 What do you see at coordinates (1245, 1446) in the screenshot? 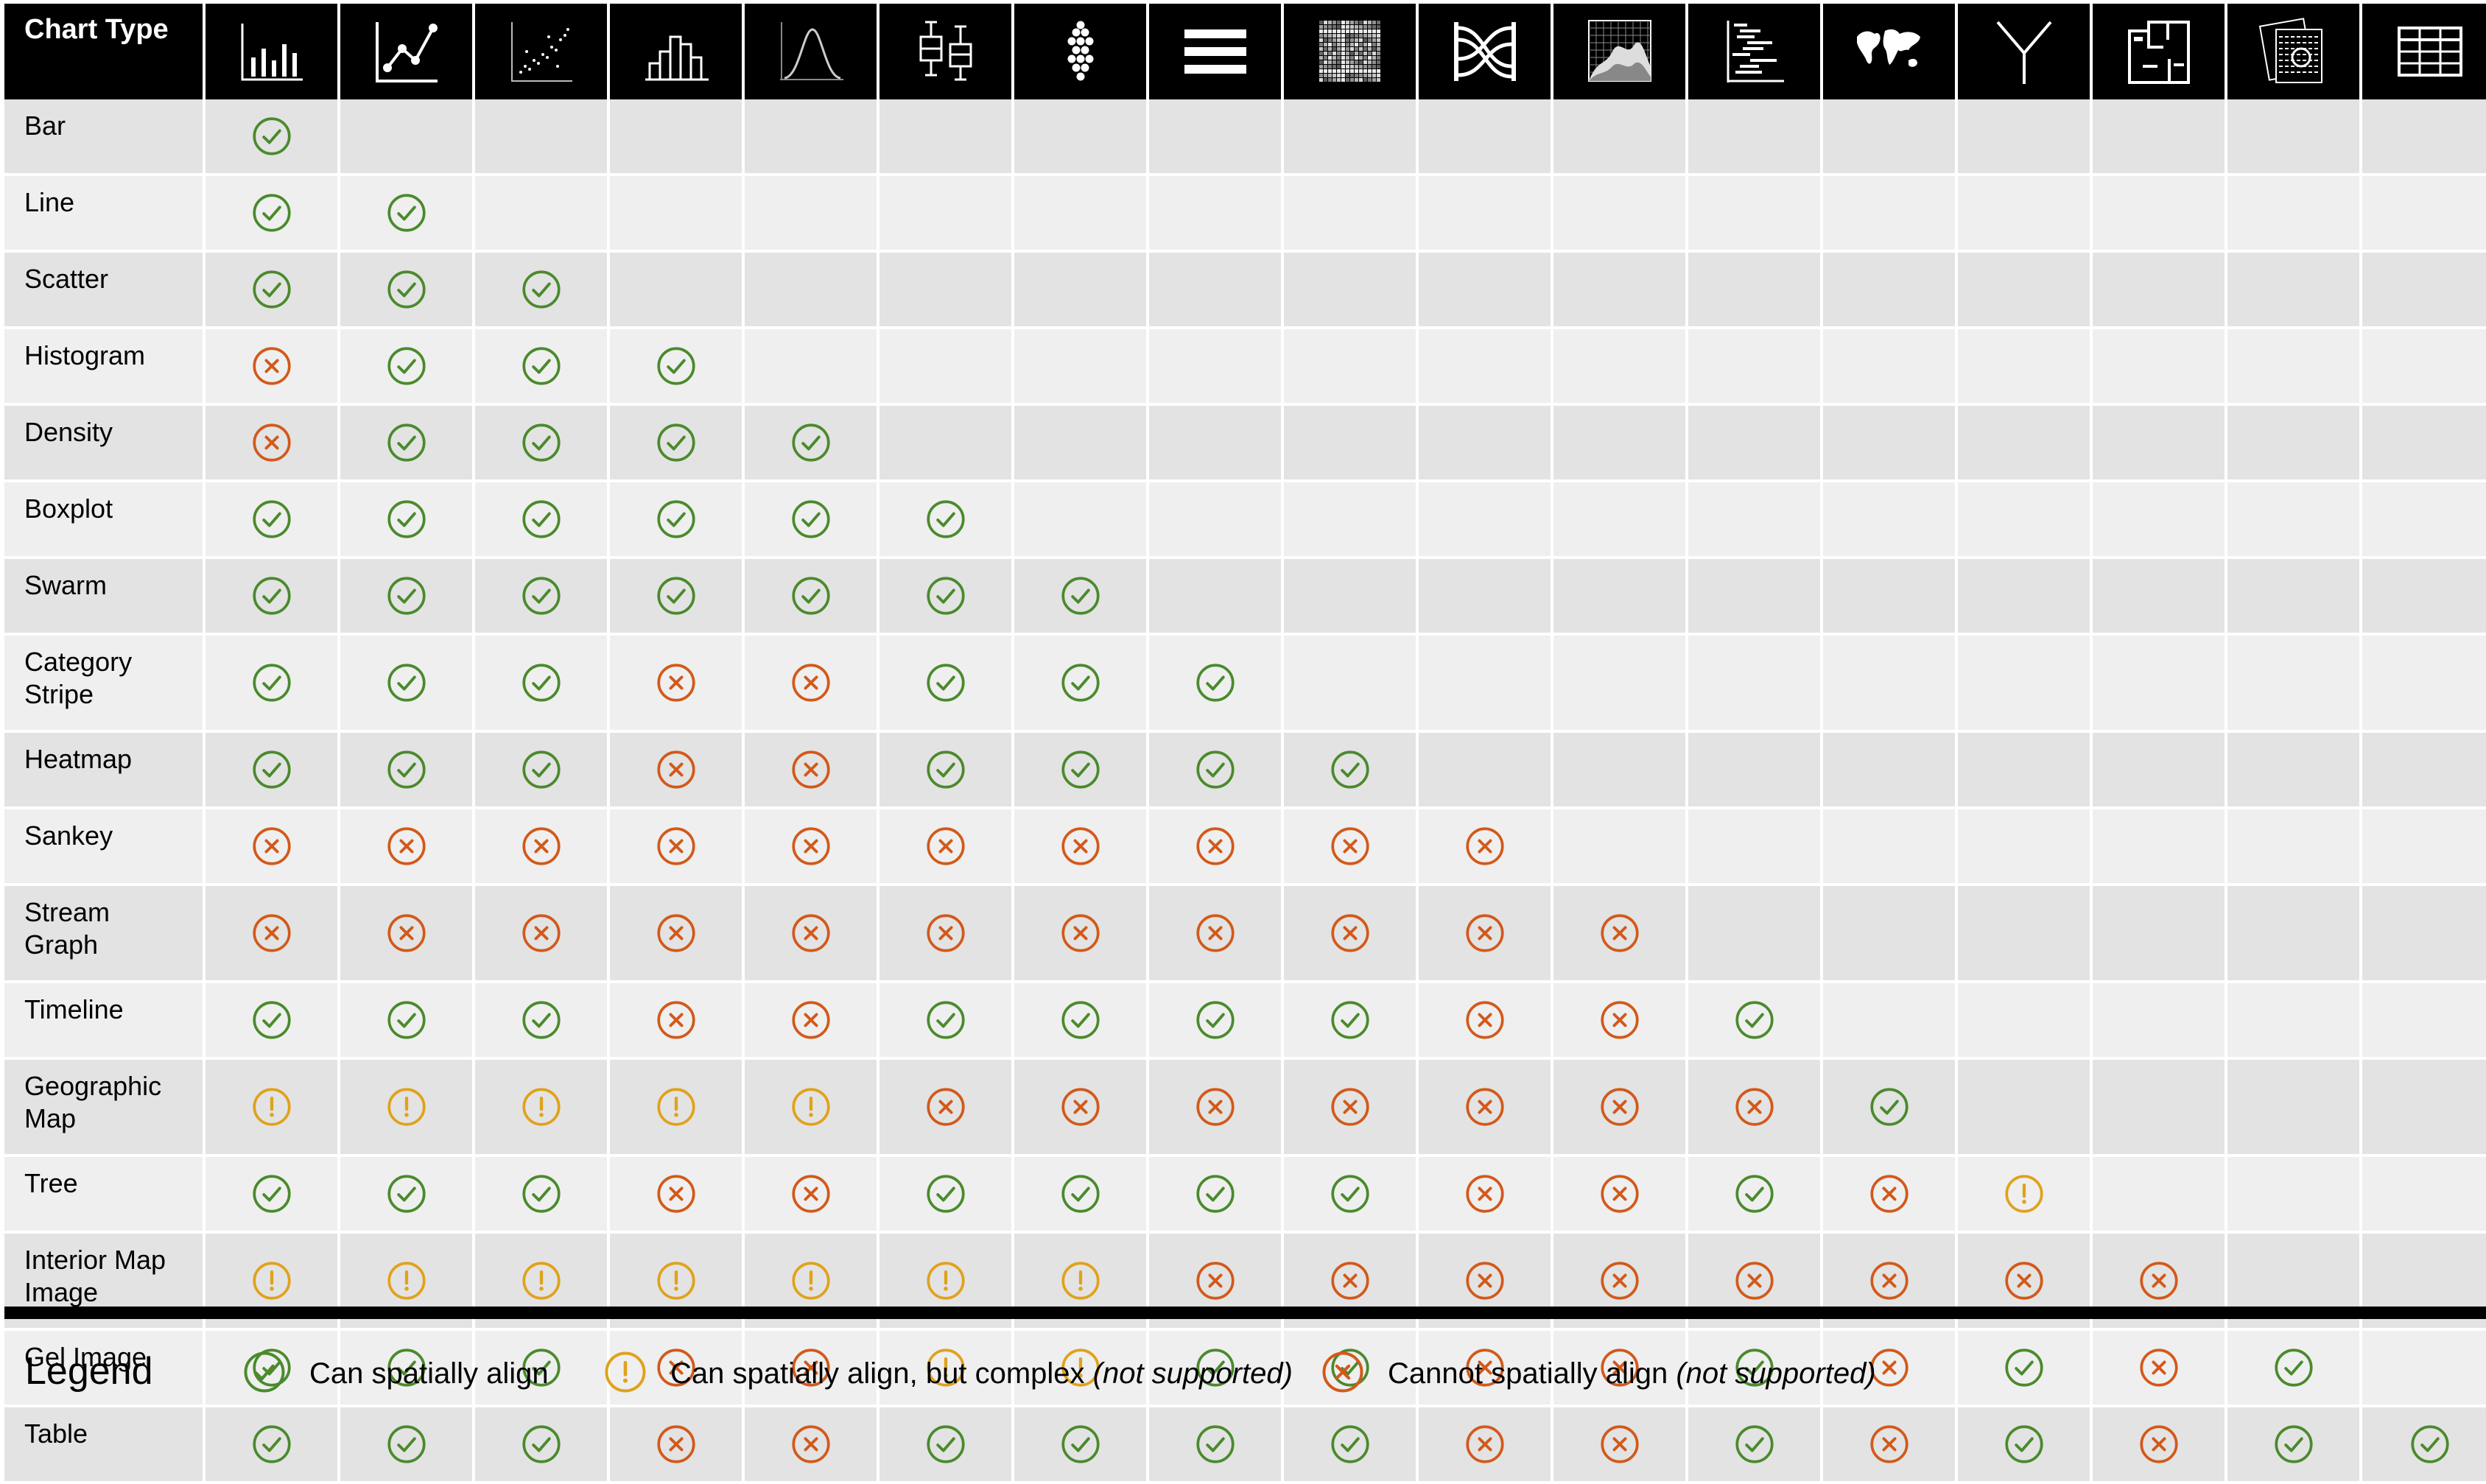
I see `table-row: Table` at bounding box center [1245, 1446].